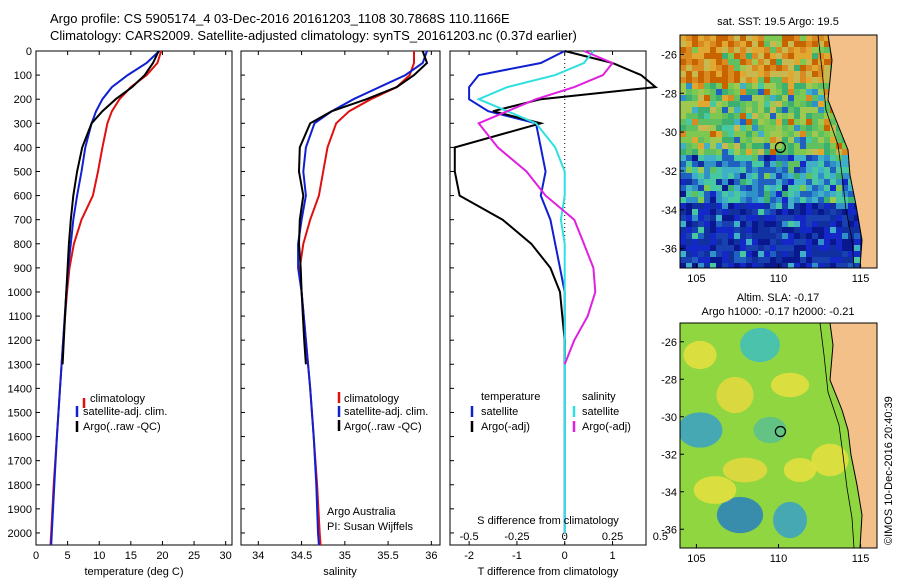 The image size is (900, 580). What do you see at coordinates (790, 385) in the screenshot?
I see `sla-blob` at bounding box center [790, 385].